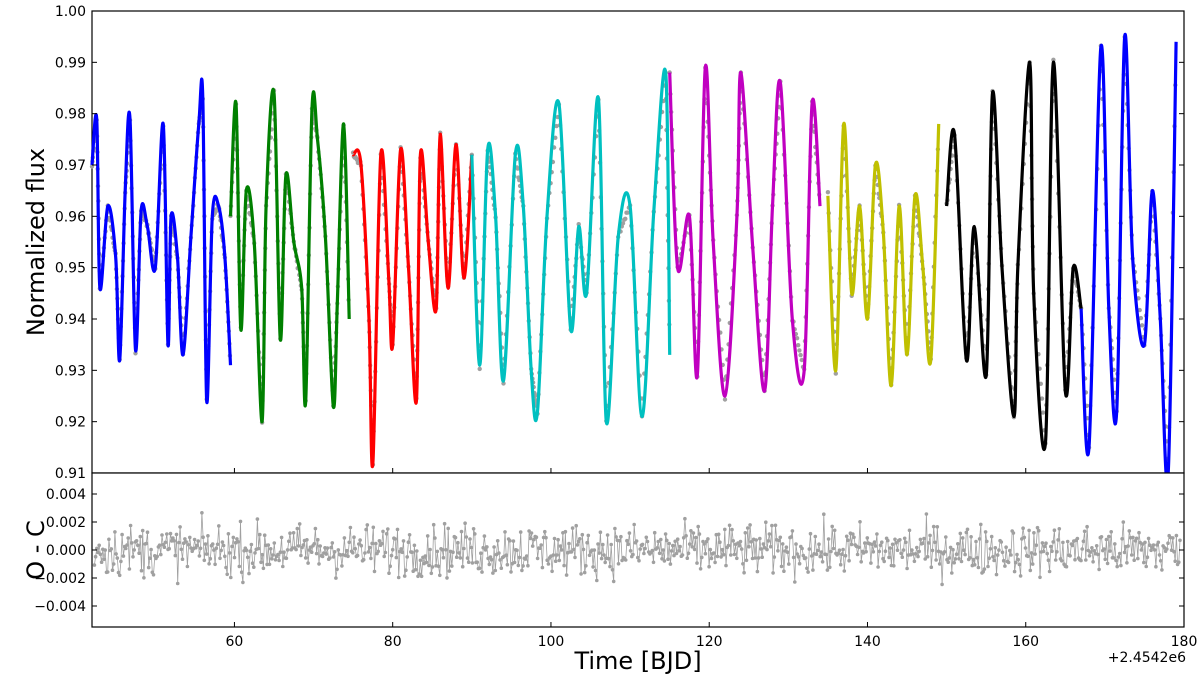 The image size is (1200, 683). Describe the element at coordinates (66, 551) in the screenshot. I see `residual-y-tick-label: 0.000` at that location.